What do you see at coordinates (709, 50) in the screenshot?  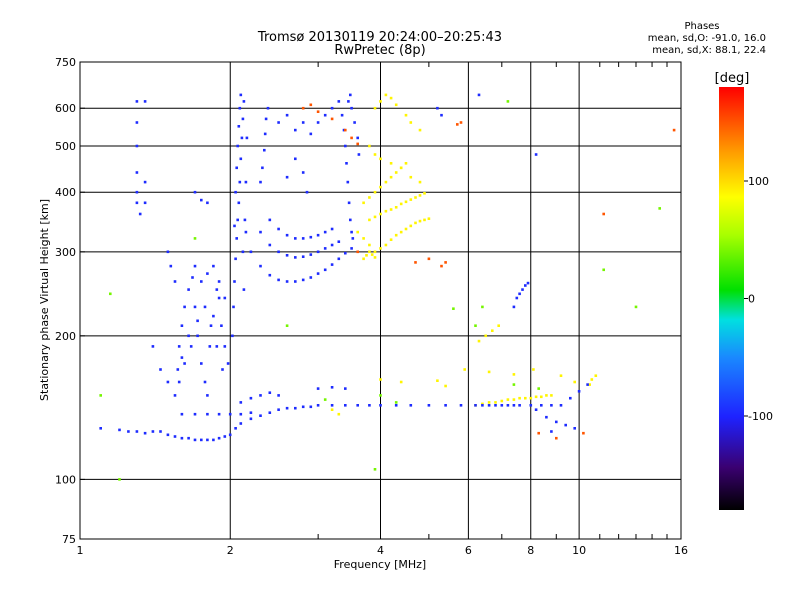 I see `phases-x-line: mean, sd,X: 88.1, 22.4` at bounding box center [709, 50].